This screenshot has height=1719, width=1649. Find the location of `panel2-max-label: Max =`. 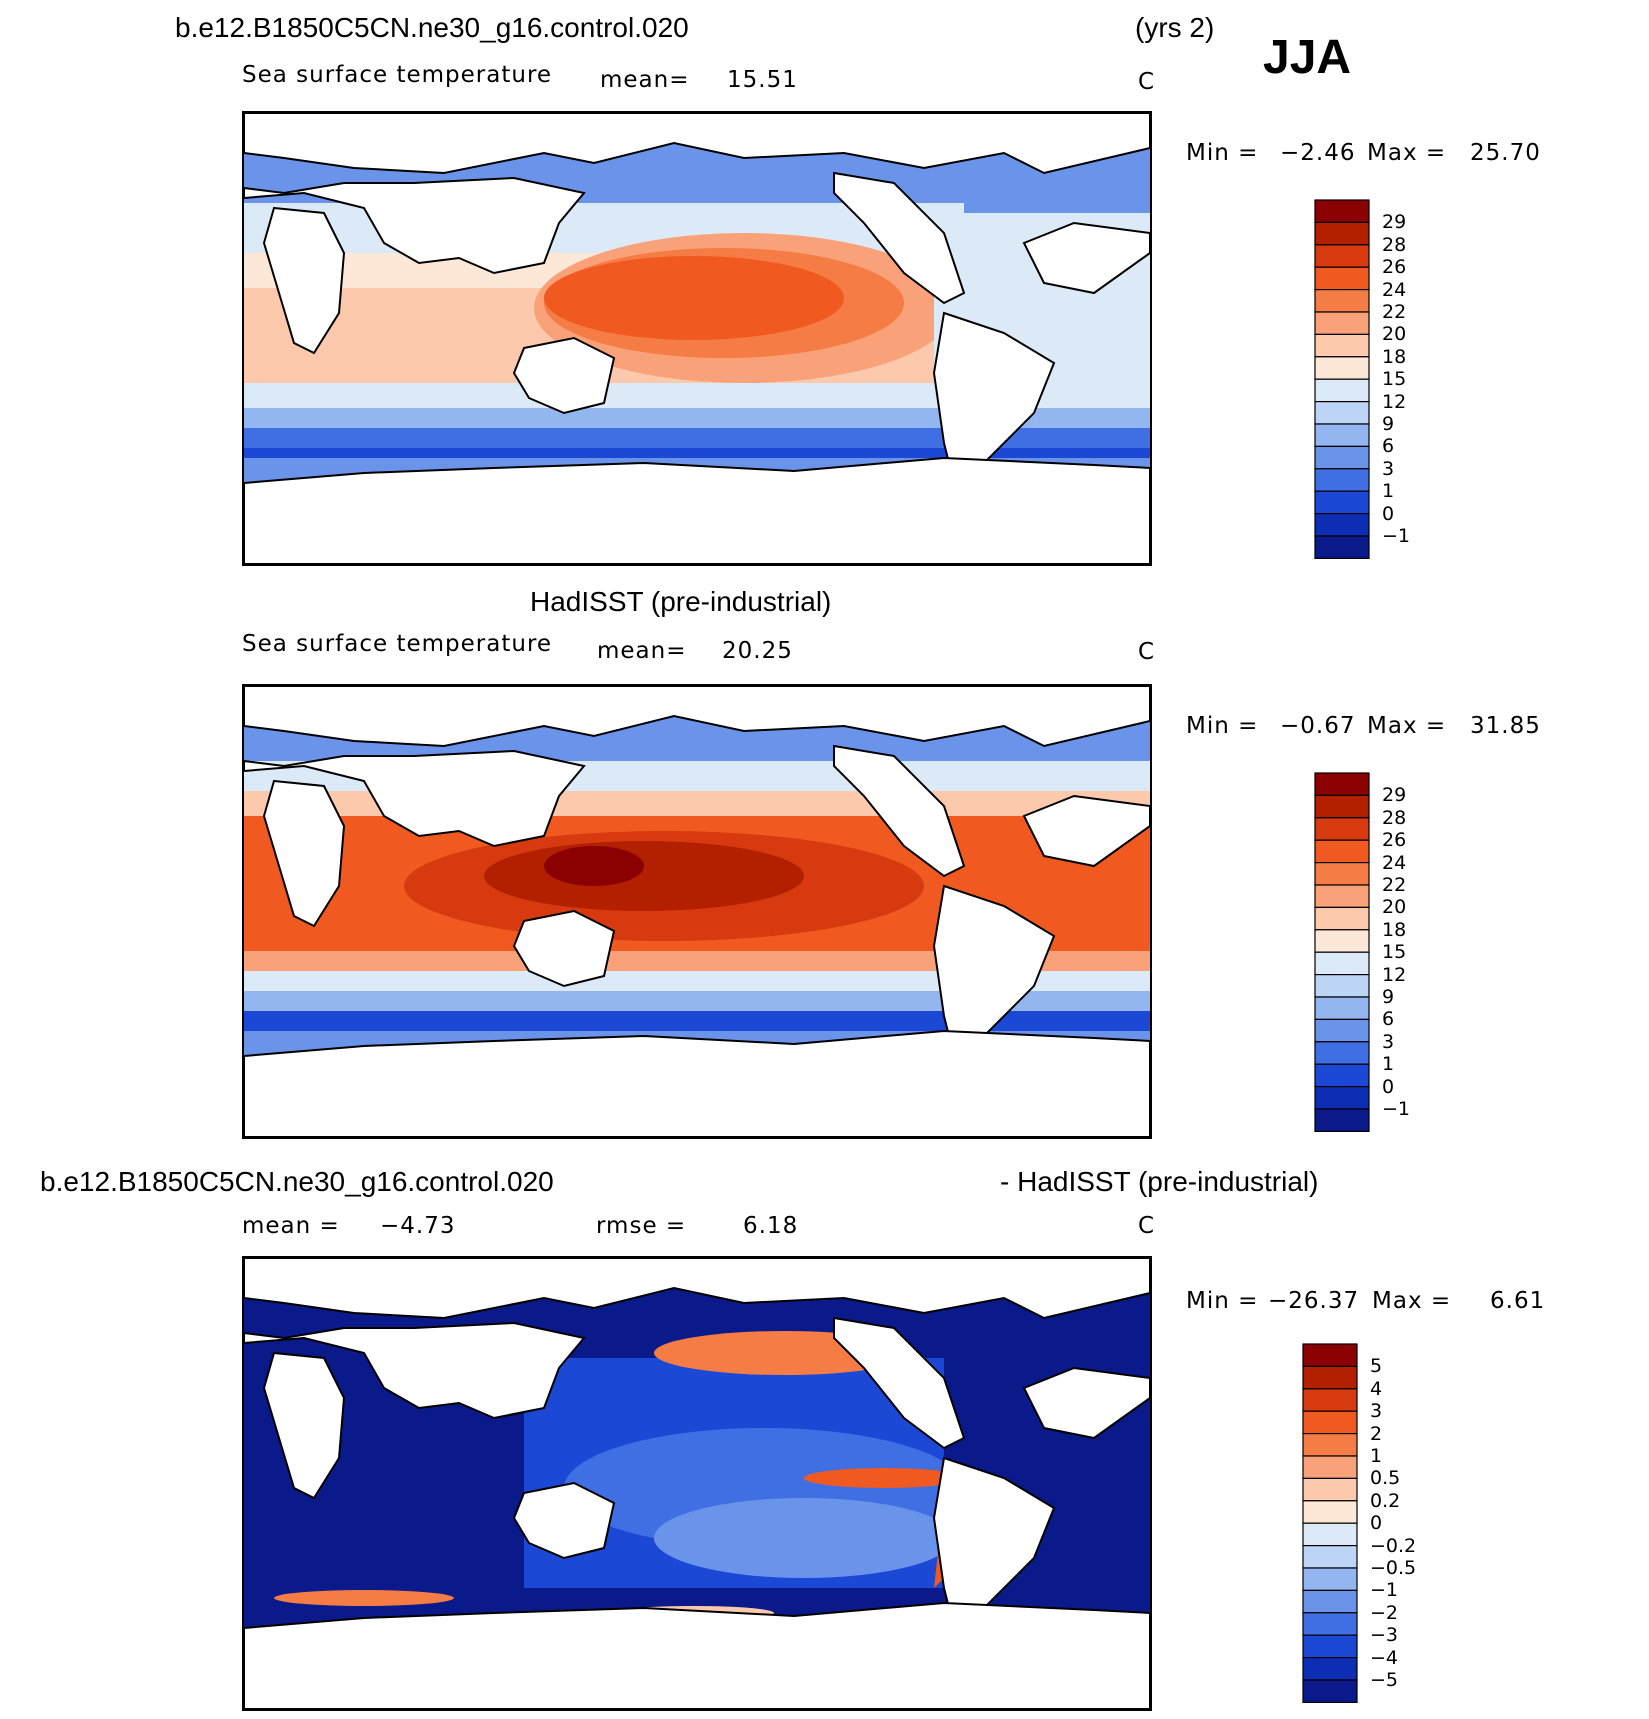

panel2-max-label: Max = is located at coordinates (1407, 726).